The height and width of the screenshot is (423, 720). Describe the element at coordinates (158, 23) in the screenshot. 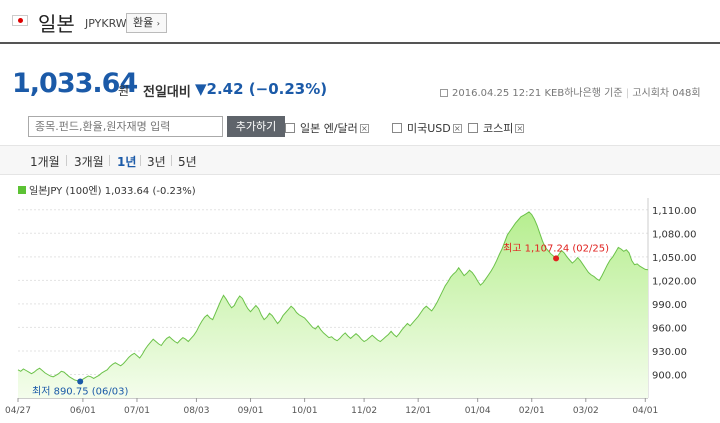

I see `chevron-right-icon: ›` at that location.